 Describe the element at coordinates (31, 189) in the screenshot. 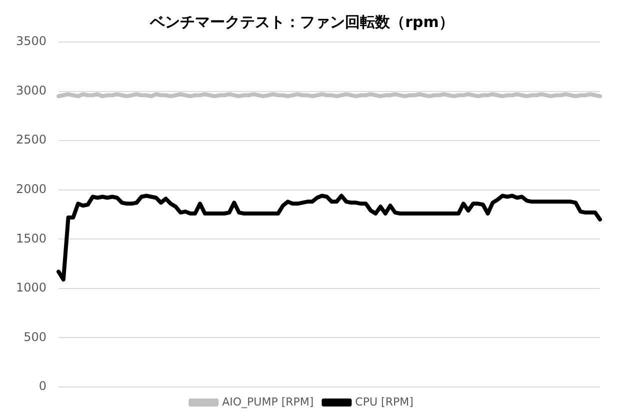

I see `y-tick-label: 2000` at that location.